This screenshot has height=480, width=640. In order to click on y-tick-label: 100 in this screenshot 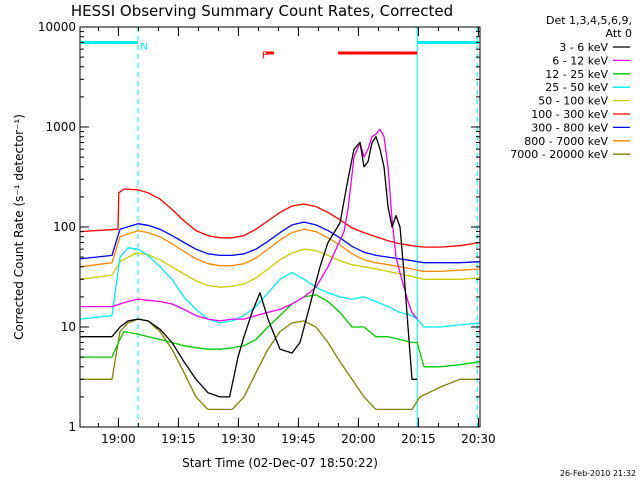, I will do `click(64, 227)`.